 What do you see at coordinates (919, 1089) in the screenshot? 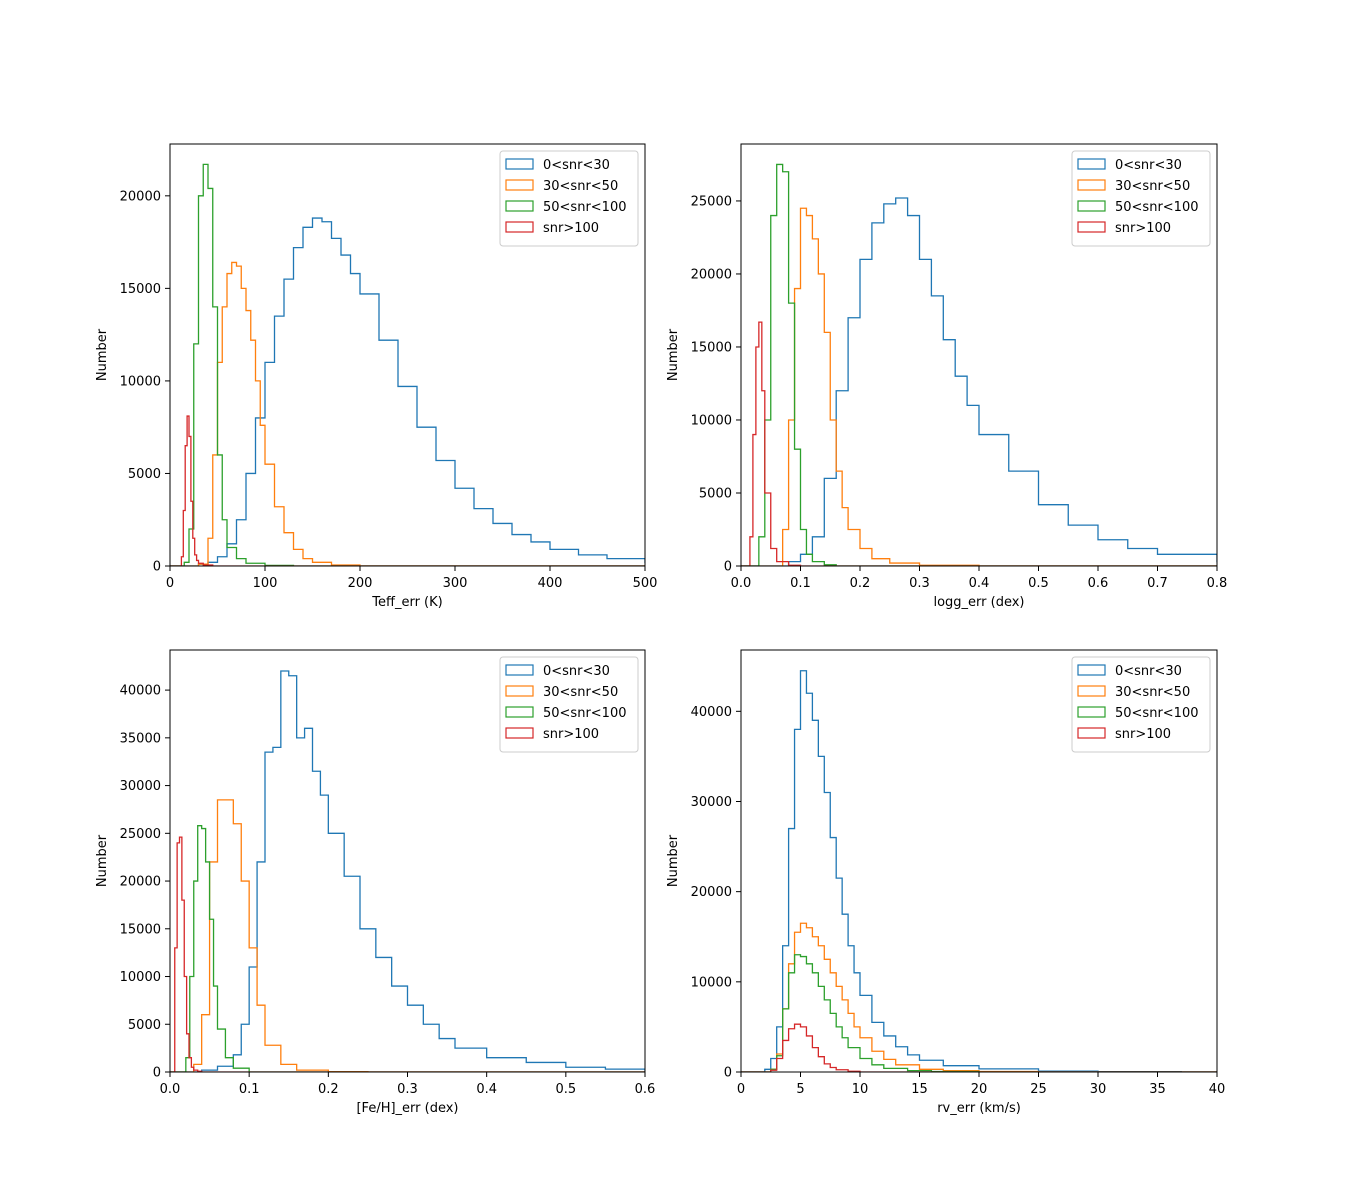
I see `x-tick-label: 15` at bounding box center [919, 1089].